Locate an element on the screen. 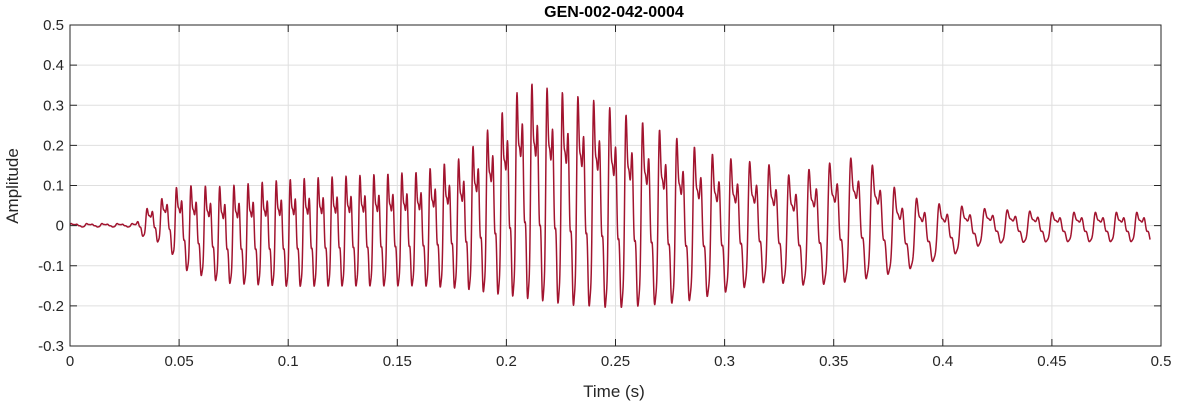 Image resolution: width=1177 pixels, height=404 pixels. x-tick-label: 0.25 is located at coordinates (615, 361).